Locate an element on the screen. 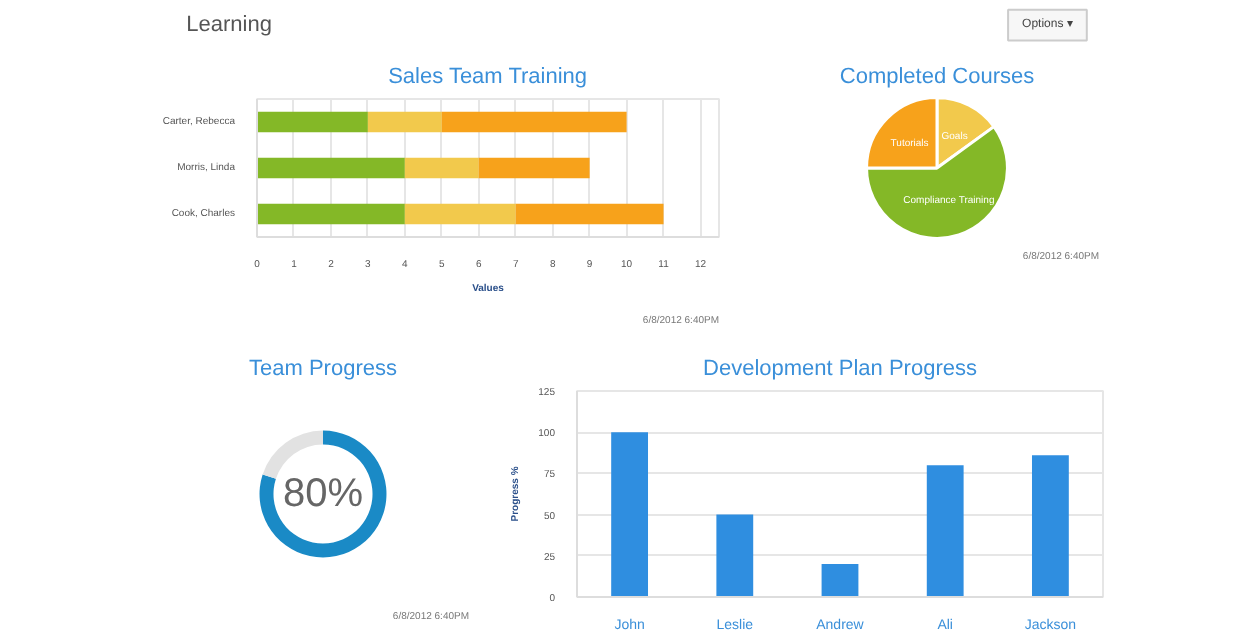 The width and height of the screenshot is (1260, 640). text: Learning is located at coordinates (229, 25).